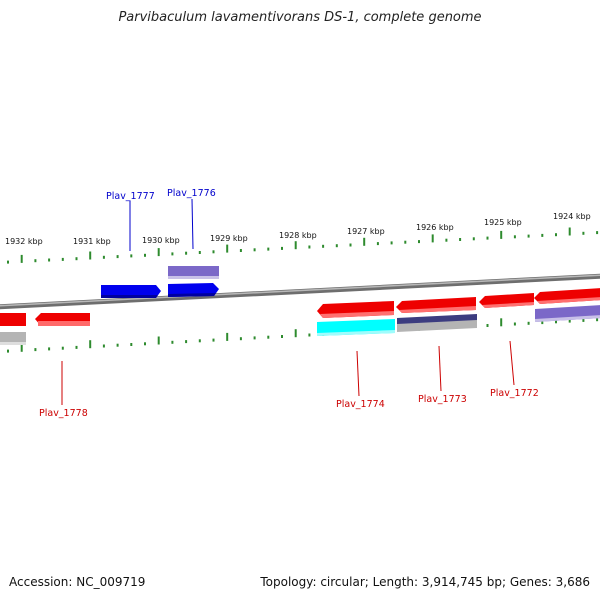  Describe the element at coordinates (549, 582) in the screenshot. I see `genes-count-text: Genes: 3,686` at that location.